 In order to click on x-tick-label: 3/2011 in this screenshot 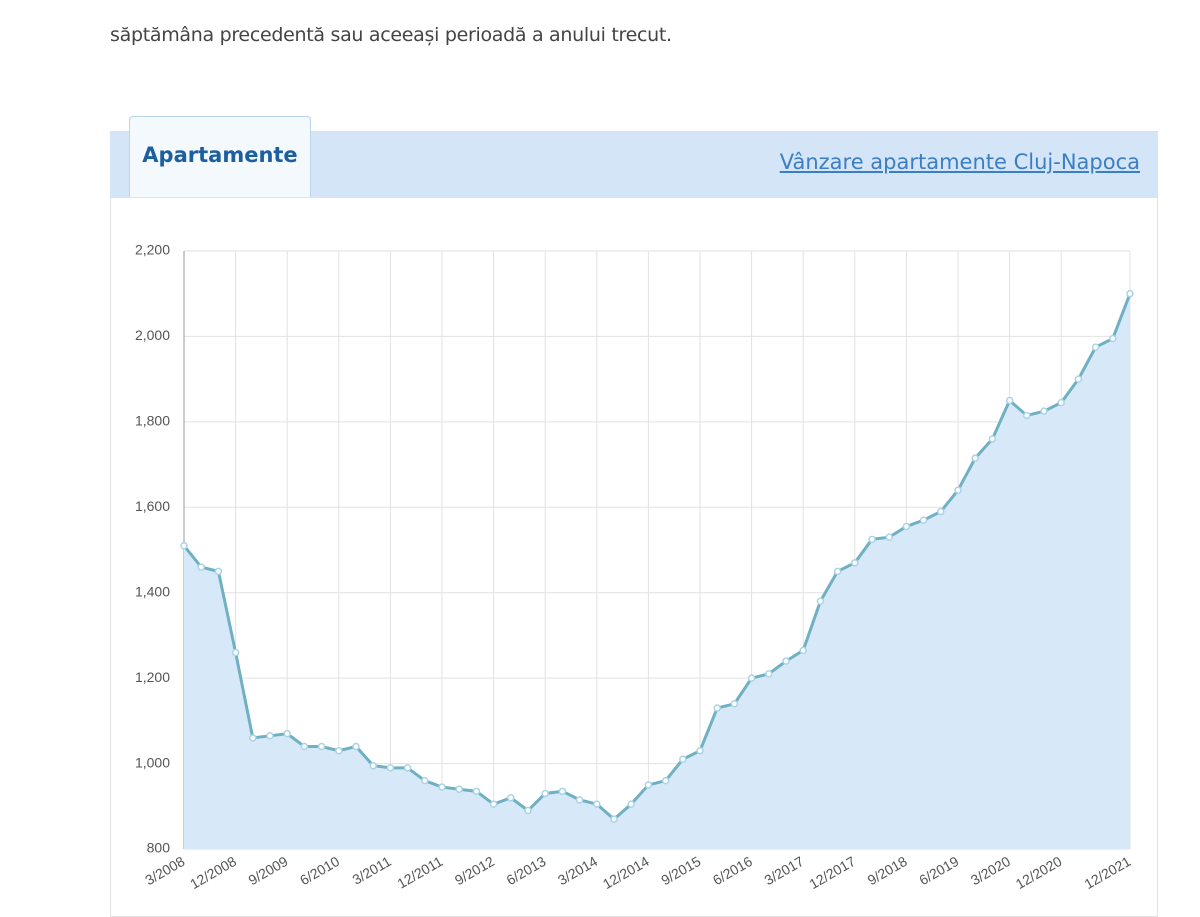, I will do `click(372, 870)`.